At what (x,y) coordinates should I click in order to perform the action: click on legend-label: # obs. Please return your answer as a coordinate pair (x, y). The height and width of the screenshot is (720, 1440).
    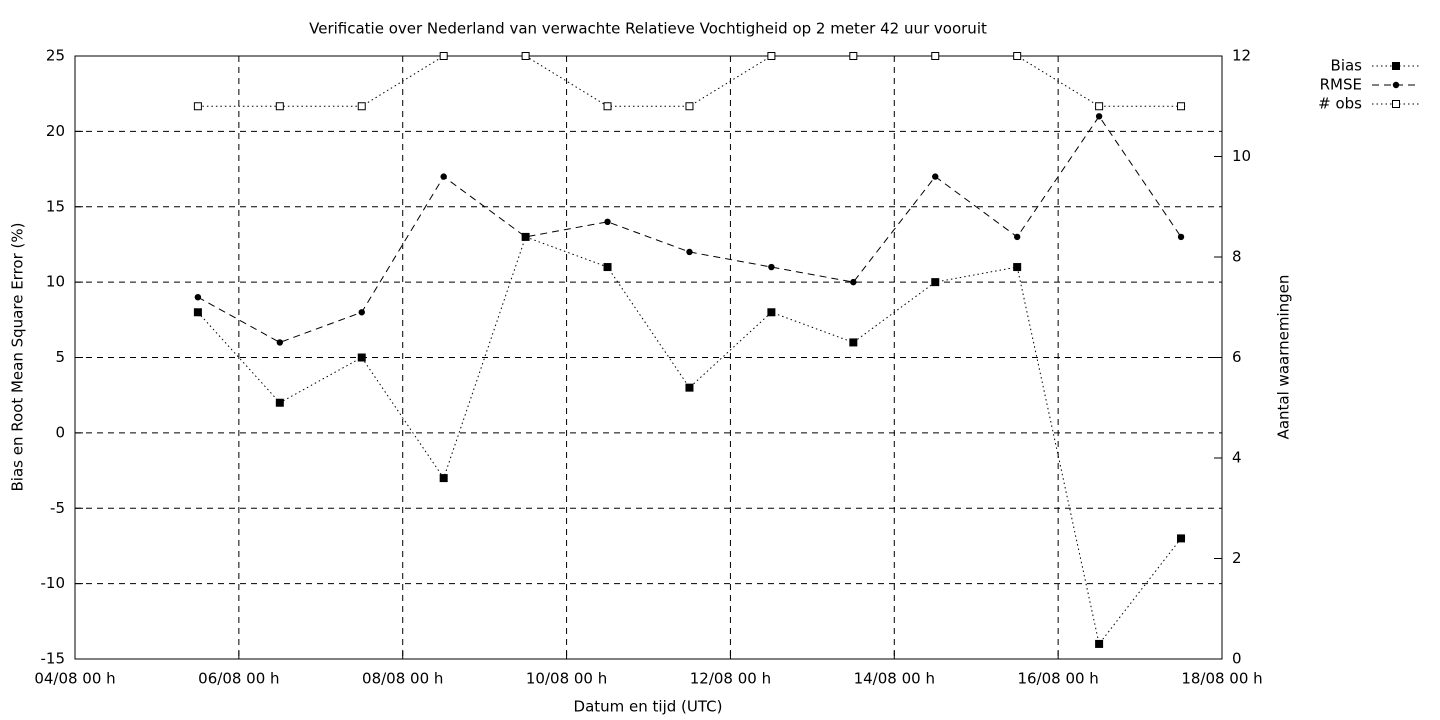
    Looking at the image, I should click on (1340, 104).